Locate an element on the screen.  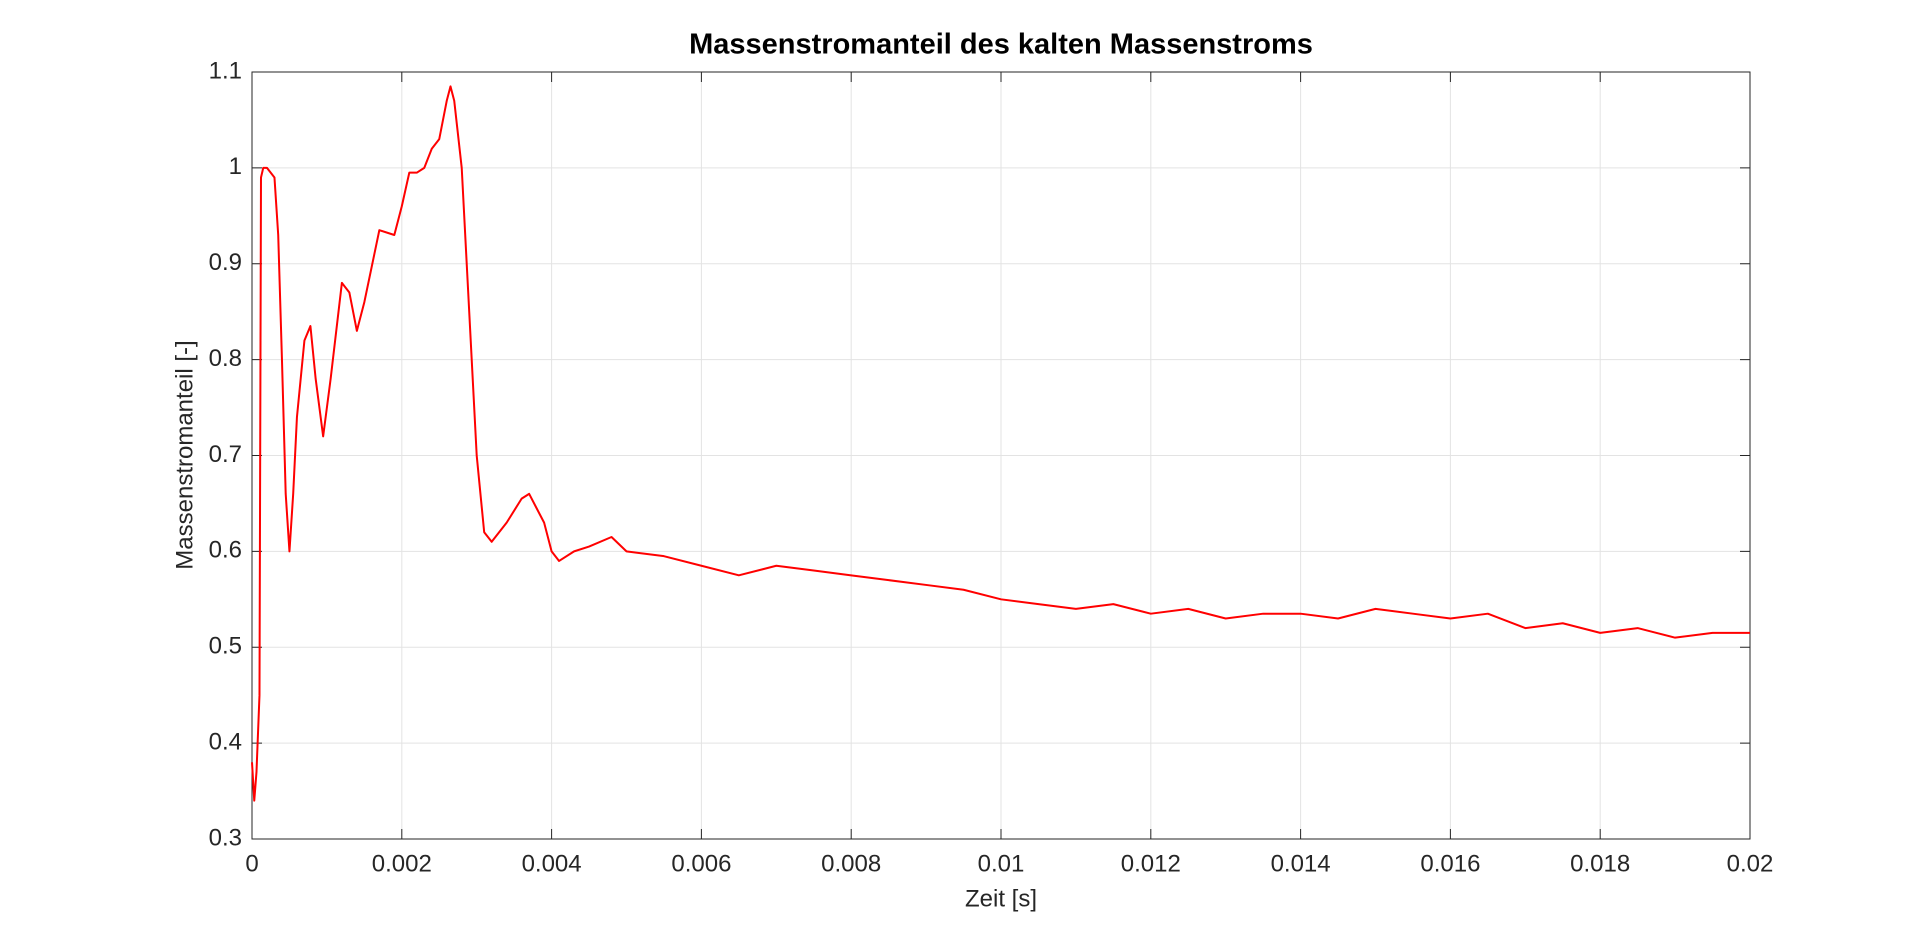
y-tick-label: 1.1 is located at coordinates (225, 70).